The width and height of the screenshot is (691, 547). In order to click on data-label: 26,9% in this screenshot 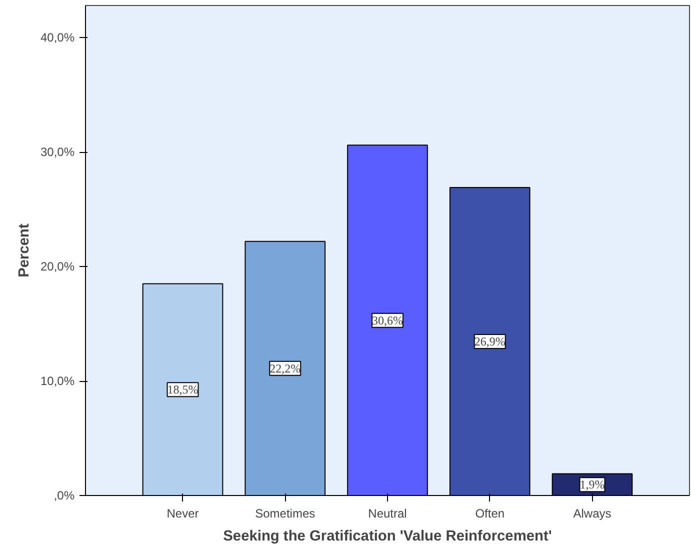, I will do `click(490, 341)`.